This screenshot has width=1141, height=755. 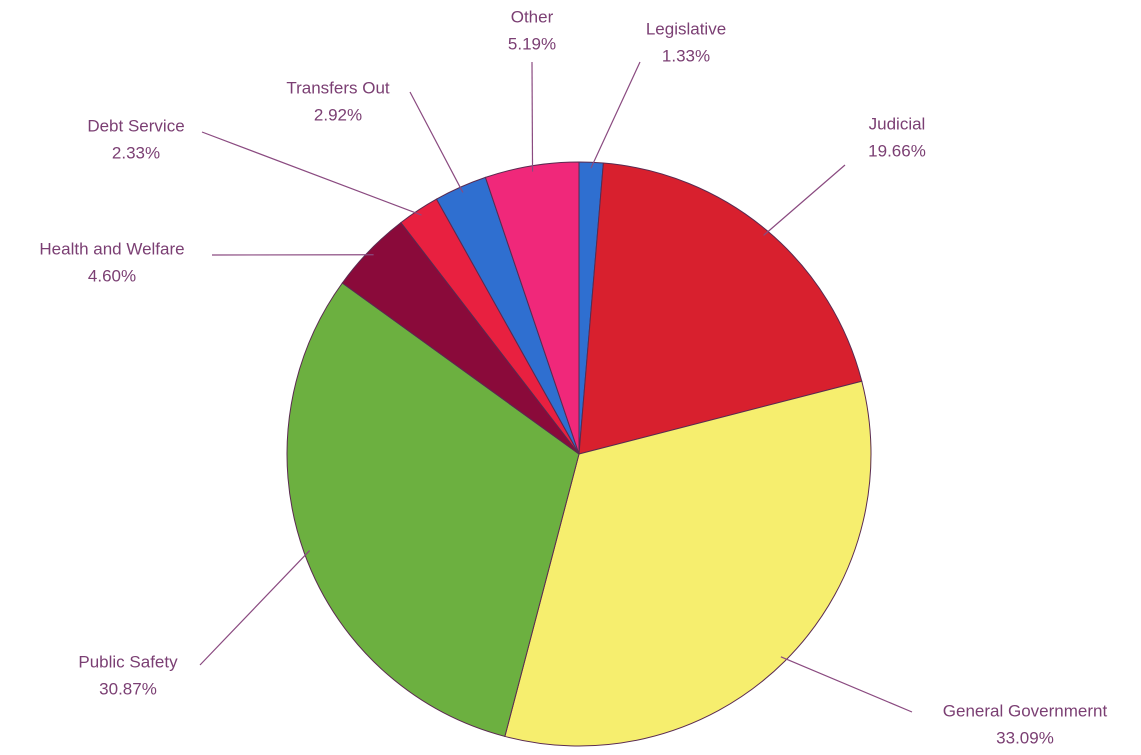 I want to click on slice-label: Other, so click(x=532, y=16).